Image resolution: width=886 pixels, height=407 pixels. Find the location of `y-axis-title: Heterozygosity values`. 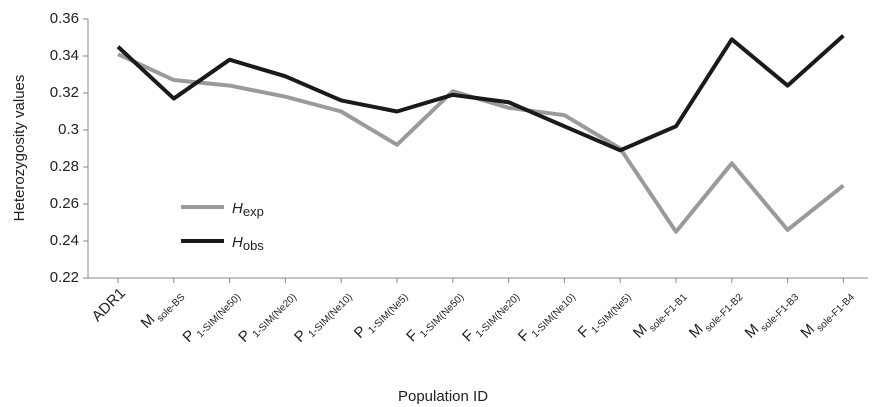

y-axis-title: Heterozygosity values is located at coordinates (19, 148).